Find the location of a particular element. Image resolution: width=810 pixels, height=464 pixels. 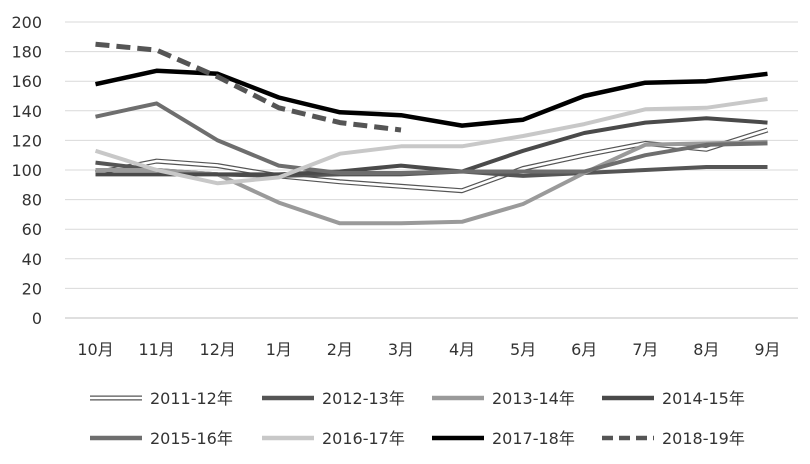

y-tick-label: 160 is located at coordinates (26, 81).